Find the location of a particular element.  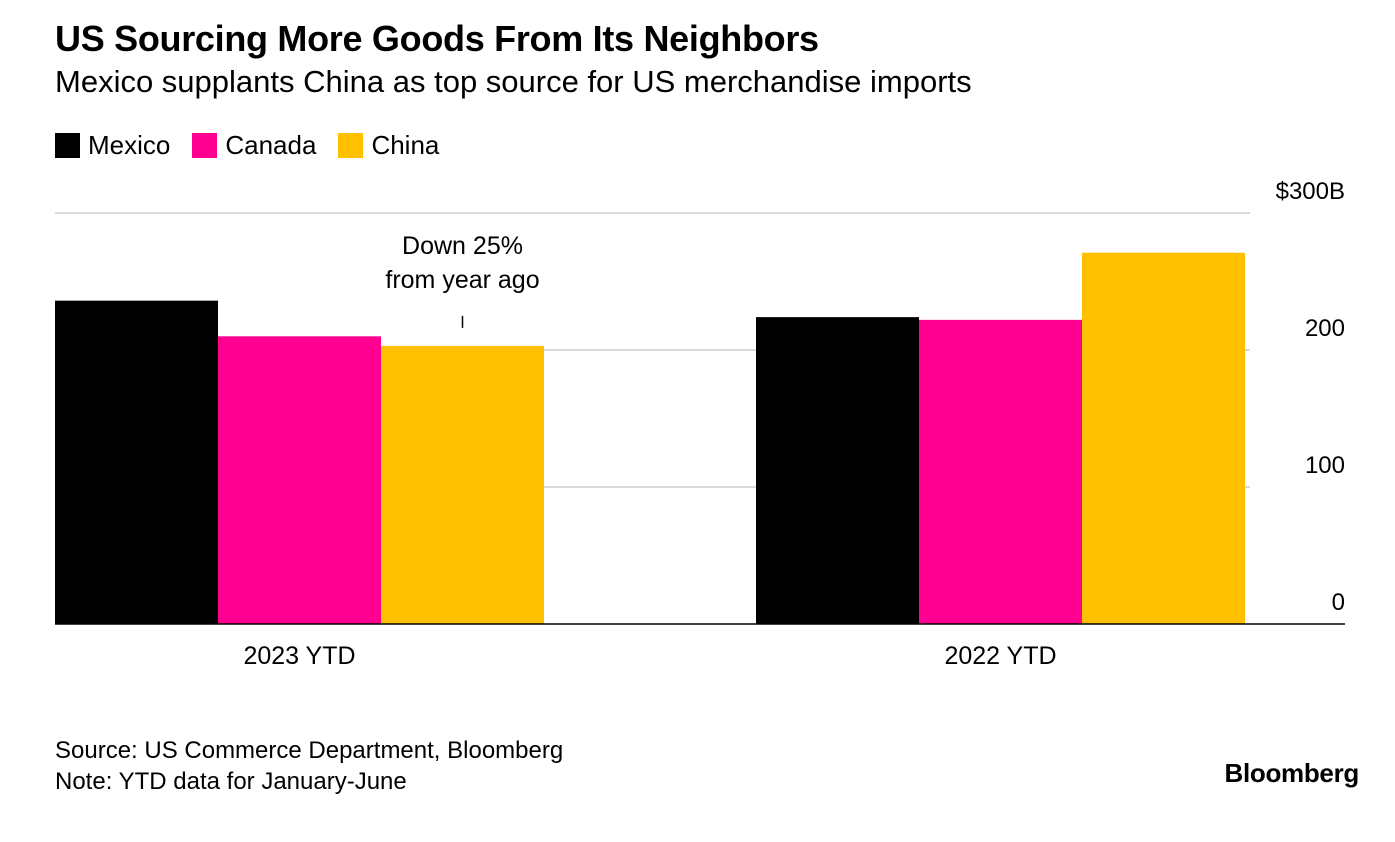

y-tick-label-200: 200 is located at coordinates (1325, 328).